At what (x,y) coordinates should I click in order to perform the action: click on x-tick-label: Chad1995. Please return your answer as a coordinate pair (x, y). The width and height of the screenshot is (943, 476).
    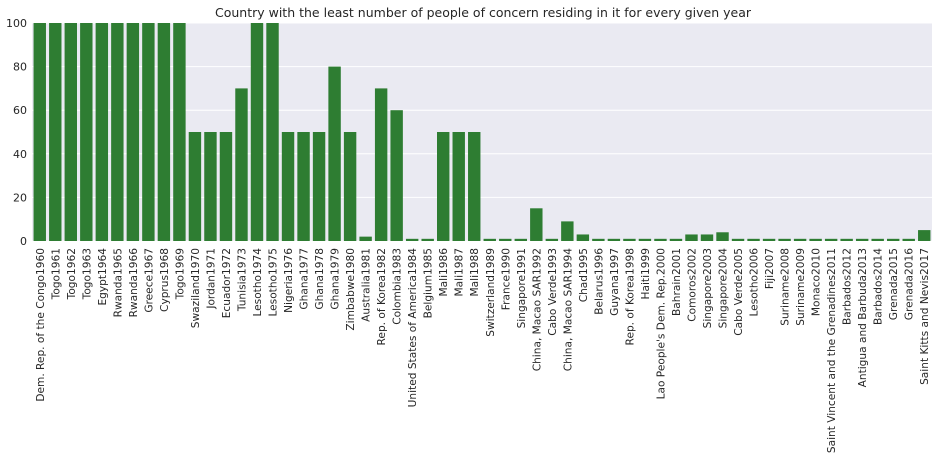
    Looking at the image, I should click on (584, 275).